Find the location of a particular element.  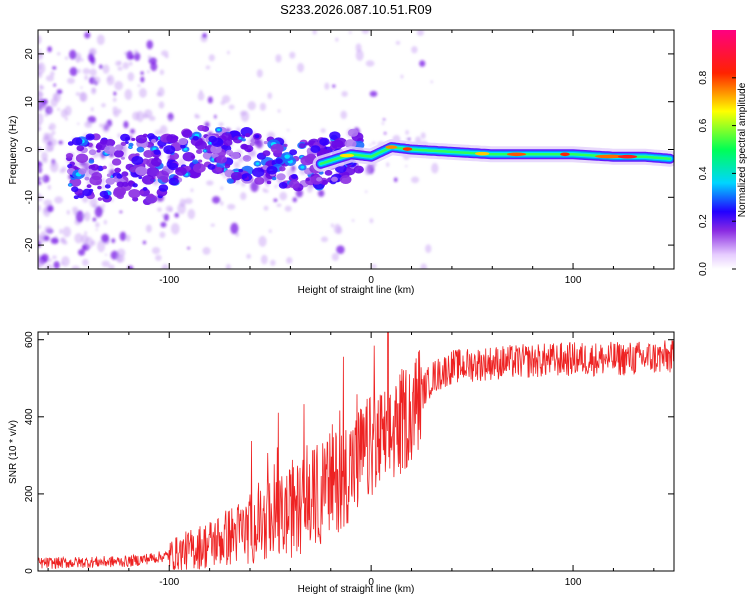

snr-y-tick-label: 600 is located at coordinates (29, 339).